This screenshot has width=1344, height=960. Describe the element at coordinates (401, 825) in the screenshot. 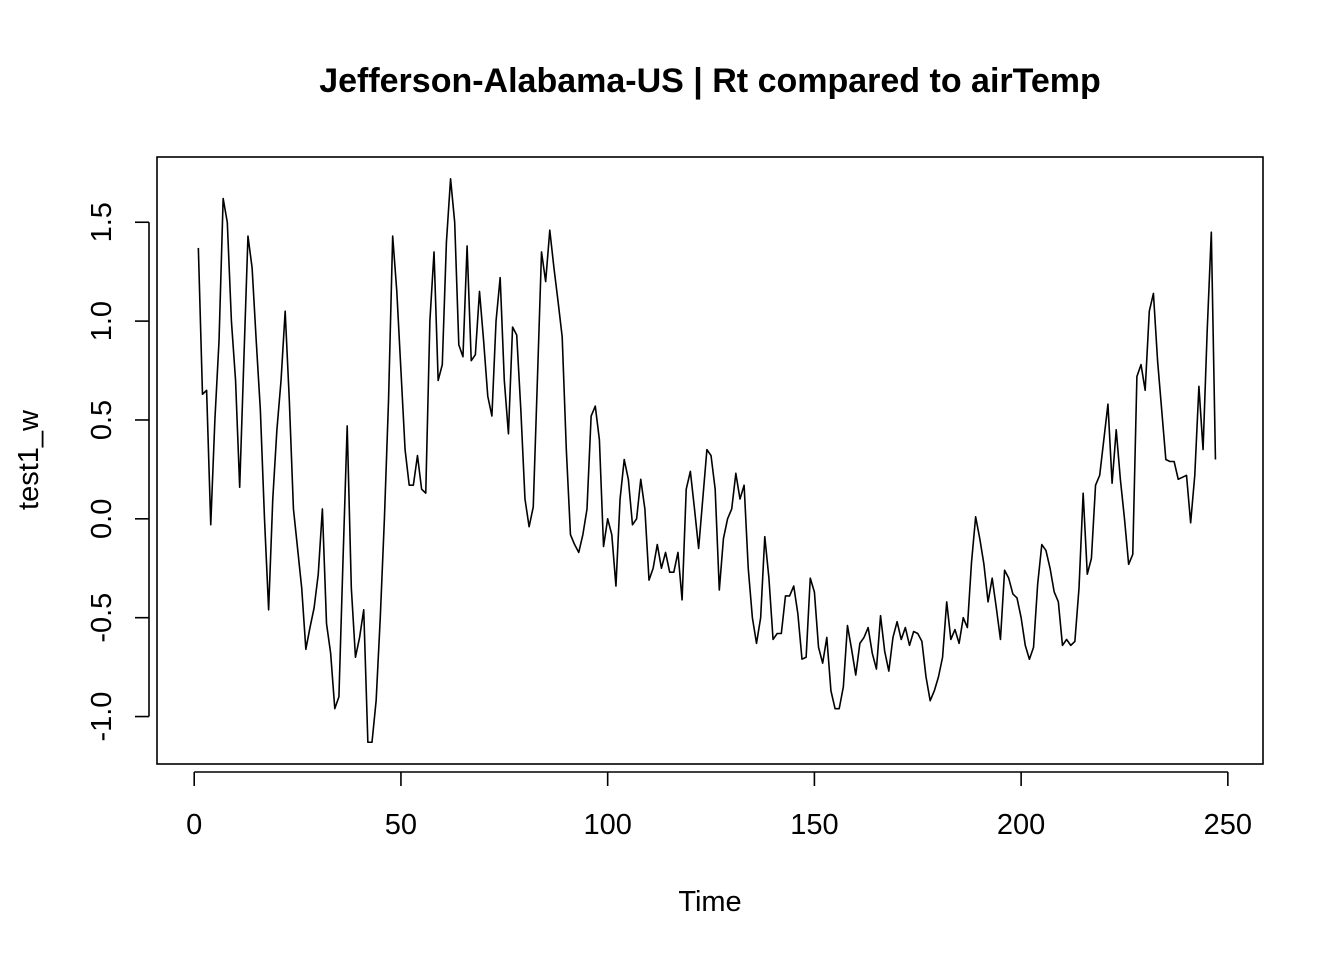

I see `x-tick-label: 50` at that location.